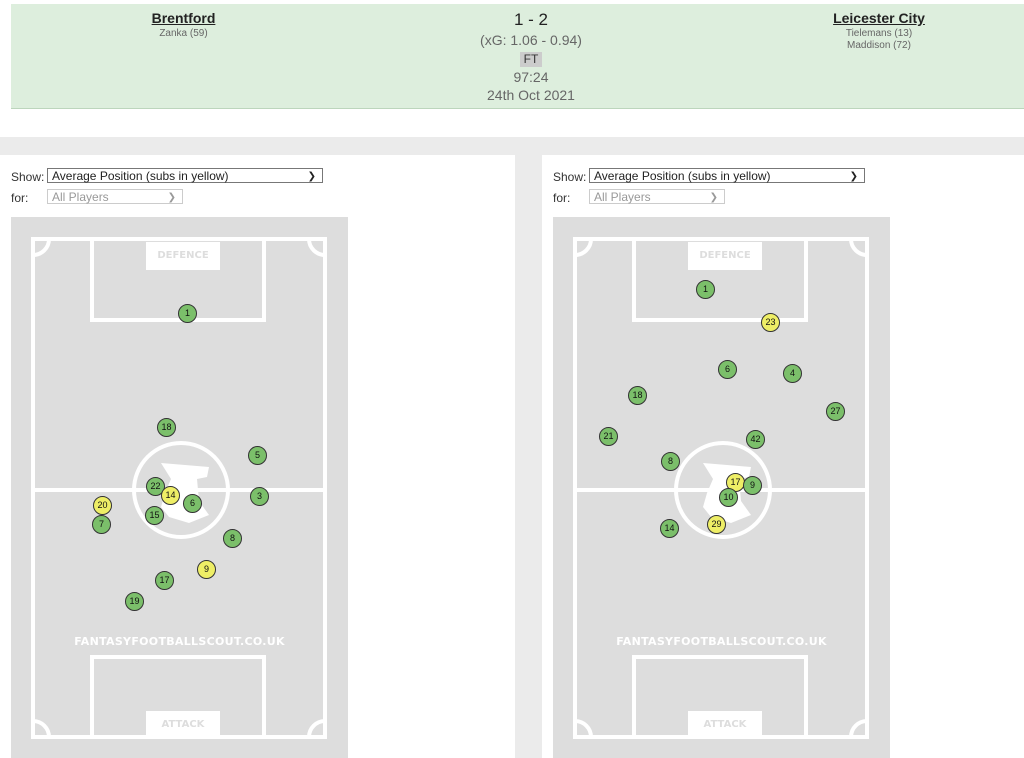 The image size is (1024, 758). Describe the element at coordinates (728, 497) in the screenshot. I see `player-marker: 10` at that location.